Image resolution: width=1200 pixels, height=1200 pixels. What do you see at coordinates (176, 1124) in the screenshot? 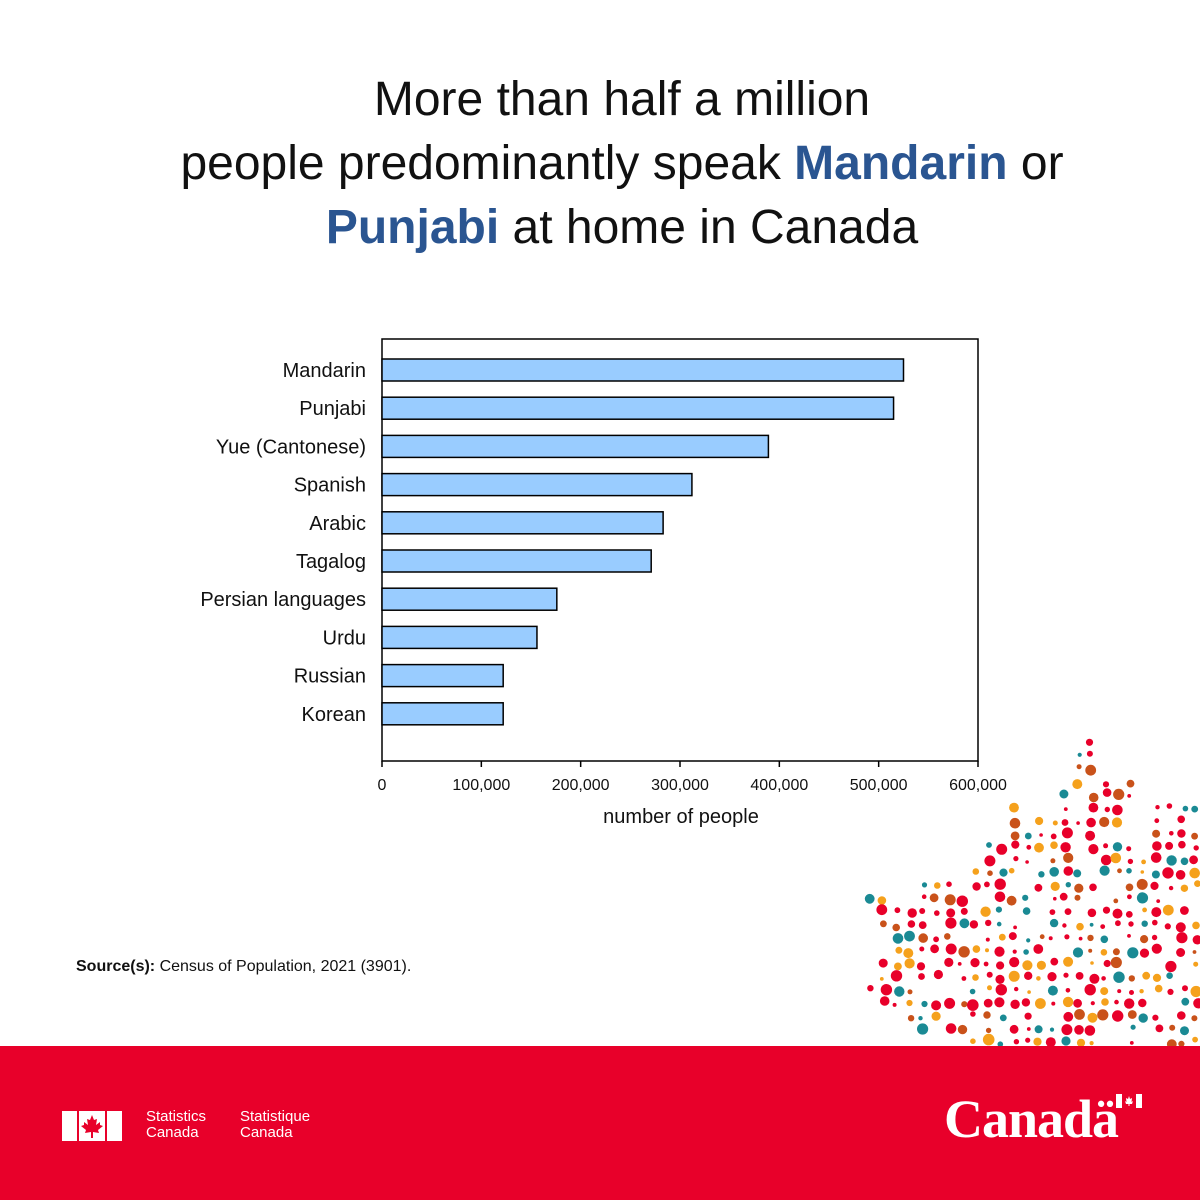
I see `statistics-canada-en: Statistics Canada` at bounding box center [176, 1124].